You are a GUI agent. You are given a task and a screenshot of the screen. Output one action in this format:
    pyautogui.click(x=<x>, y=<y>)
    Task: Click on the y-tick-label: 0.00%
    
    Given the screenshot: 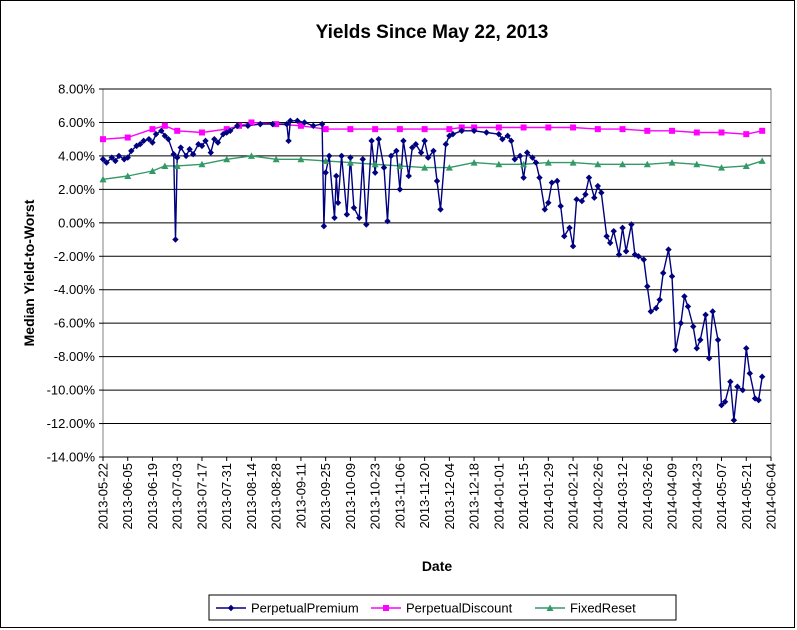 What is the action you would take?
    pyautogui.click(x=76, y=222)
    